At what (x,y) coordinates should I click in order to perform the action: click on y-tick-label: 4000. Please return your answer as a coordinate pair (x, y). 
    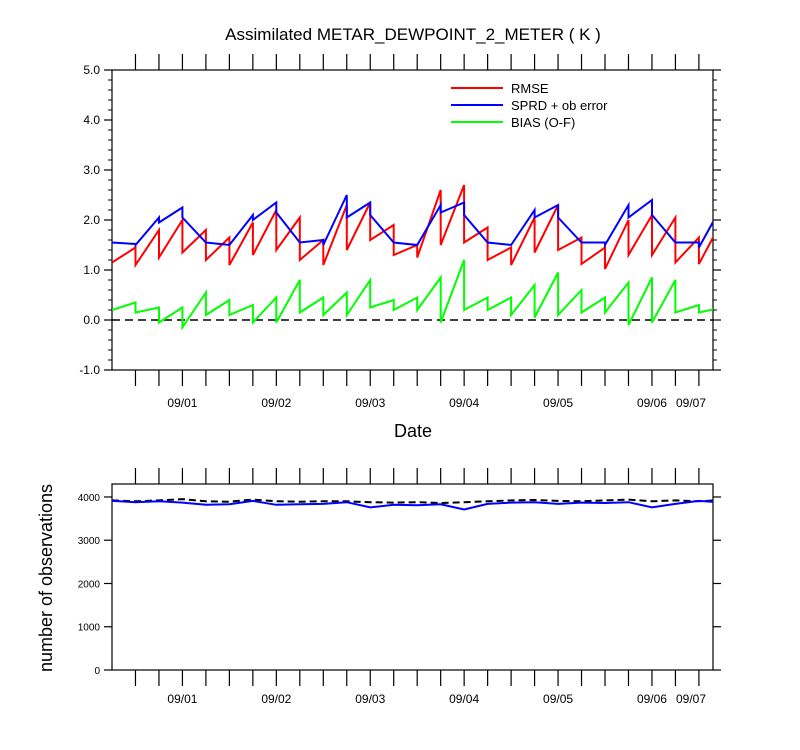
    Looking at the image, I should click on (89, 498).